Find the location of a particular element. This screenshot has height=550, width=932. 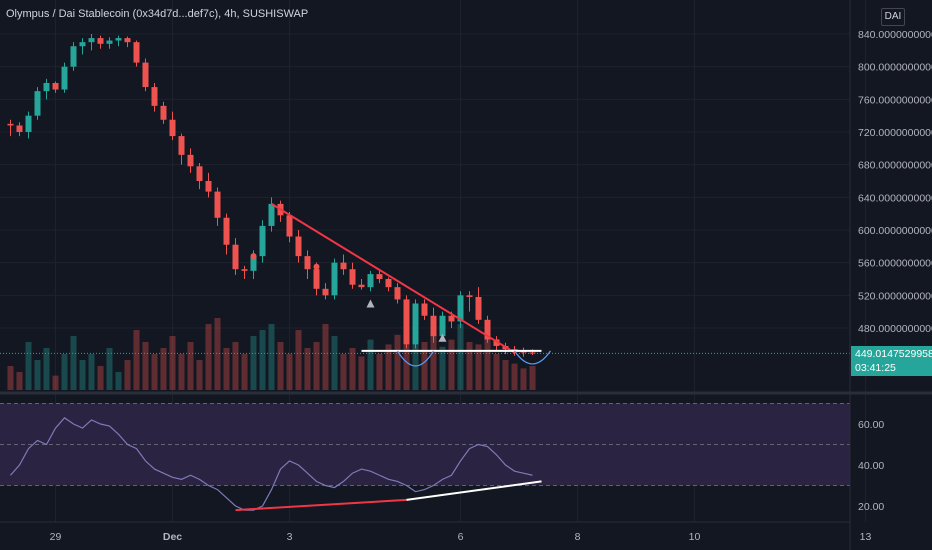

price-tick-label: 720.0000000000 is located at coordinates (895, 133).